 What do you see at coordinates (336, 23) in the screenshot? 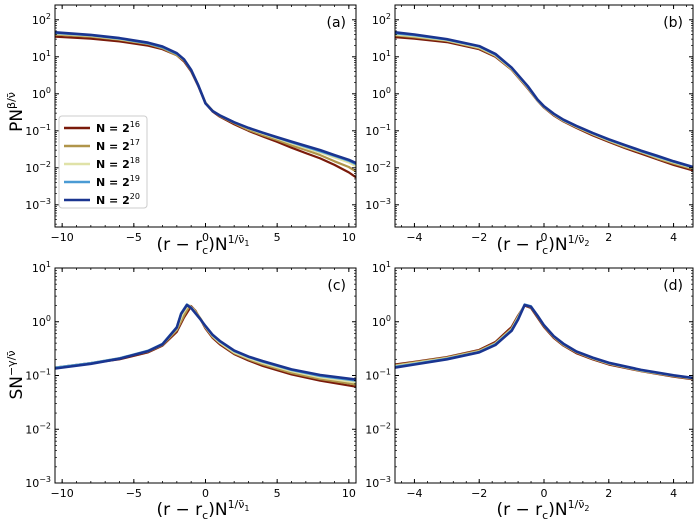
I see `panel-label: (a)` at bounding box center [336, 23].